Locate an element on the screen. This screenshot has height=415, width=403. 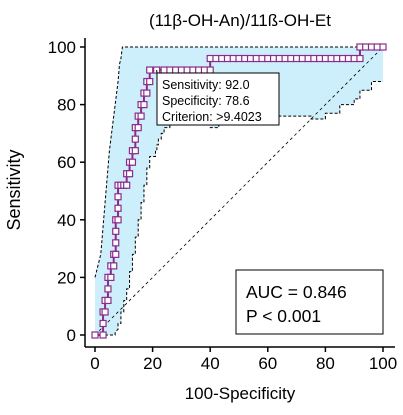
x-tick-label: 60 is located at coordinates (267, 363).